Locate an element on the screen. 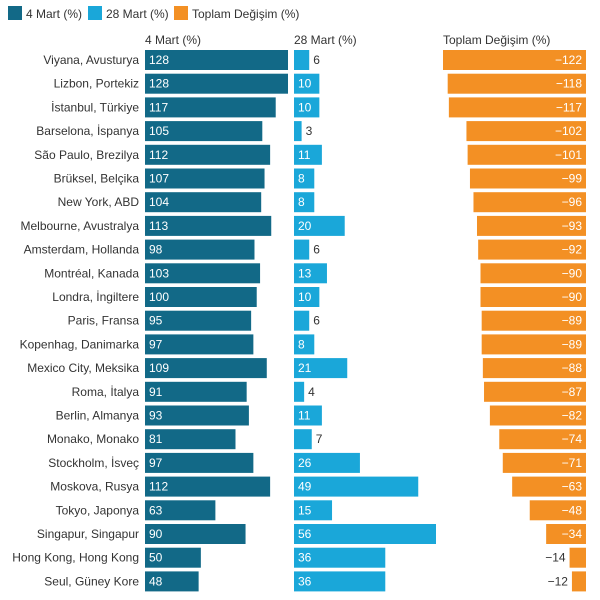  data-label-28-mart: 7 is located at coordinates (319, 439).